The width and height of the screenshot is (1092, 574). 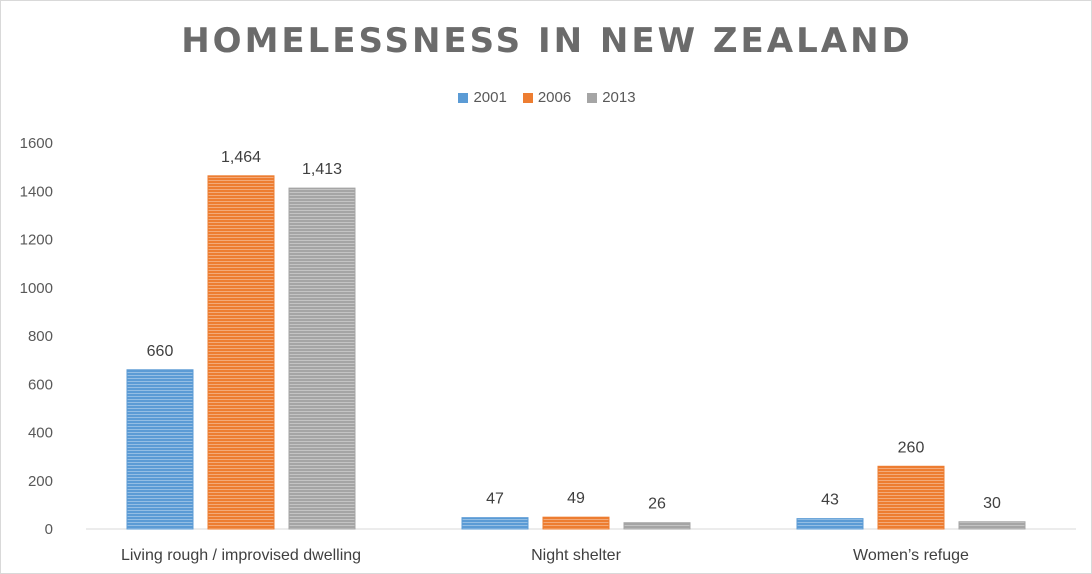 What do you see at coordinates (554, 97) in the screenshot?
I see `legend-label-2006: 2006` at bounding box center [554, 97].